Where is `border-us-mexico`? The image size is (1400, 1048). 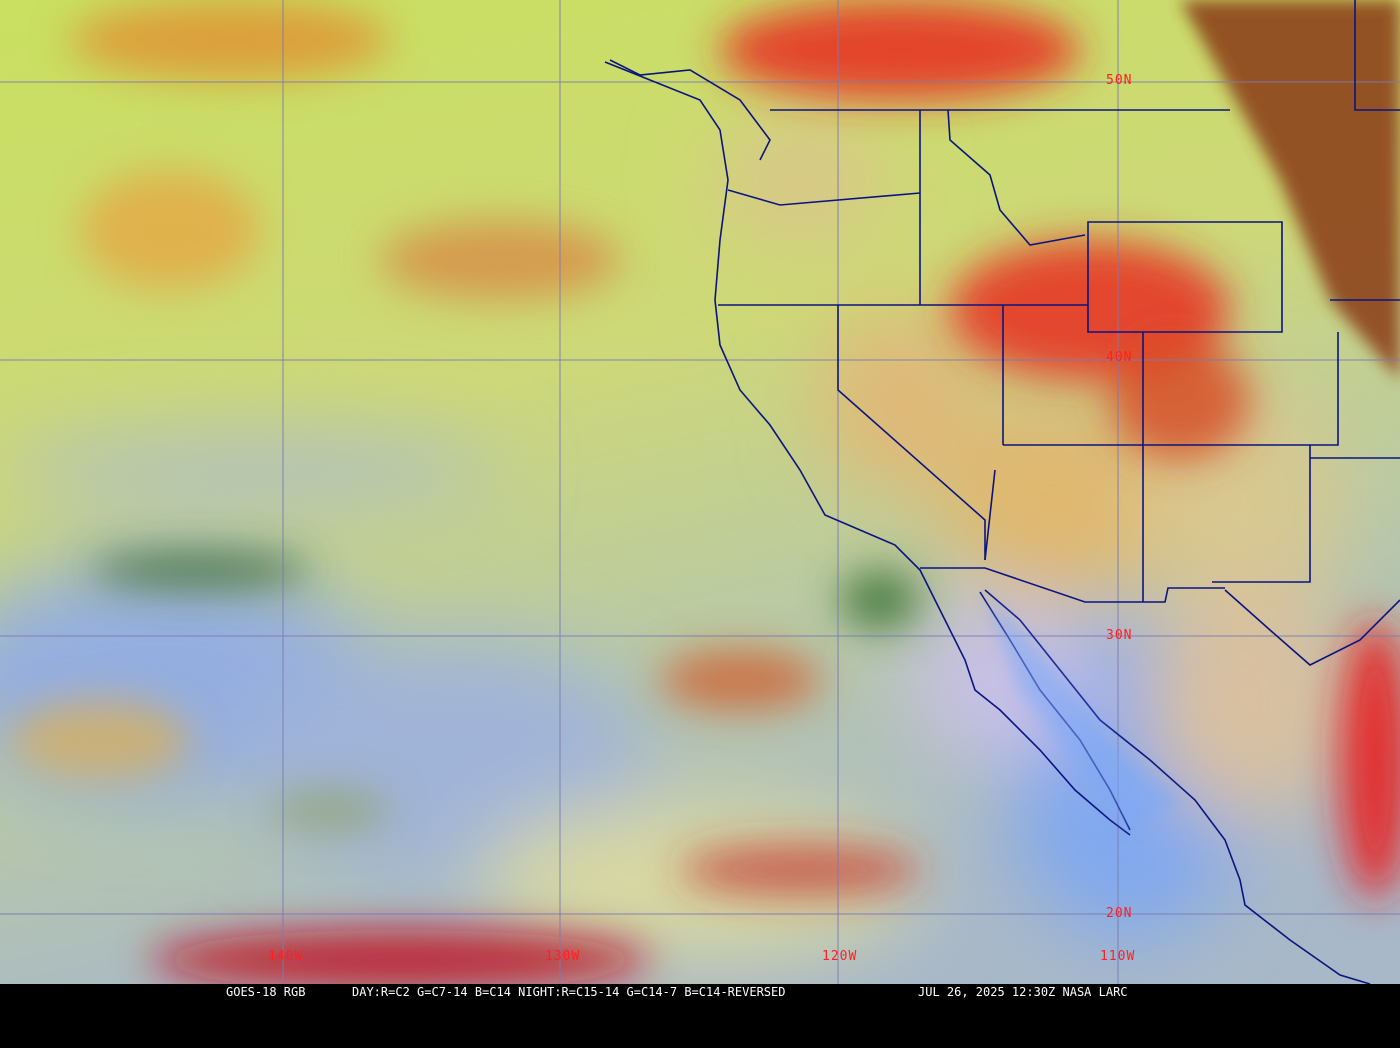
border-us-mexico is located at coordinates (1072, 585).